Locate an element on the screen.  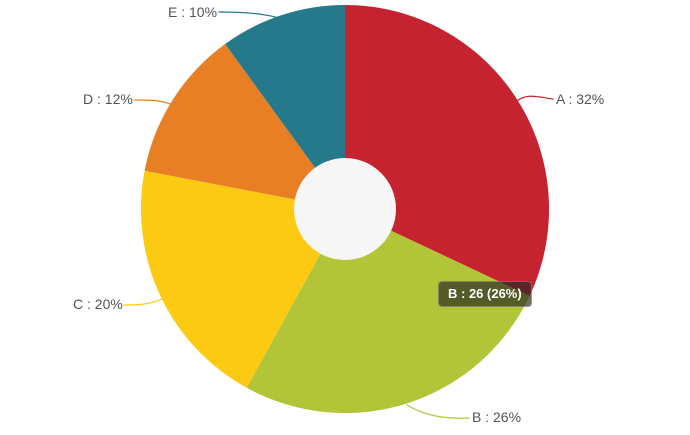
leader-line-a is located at coordinates (535, 98).